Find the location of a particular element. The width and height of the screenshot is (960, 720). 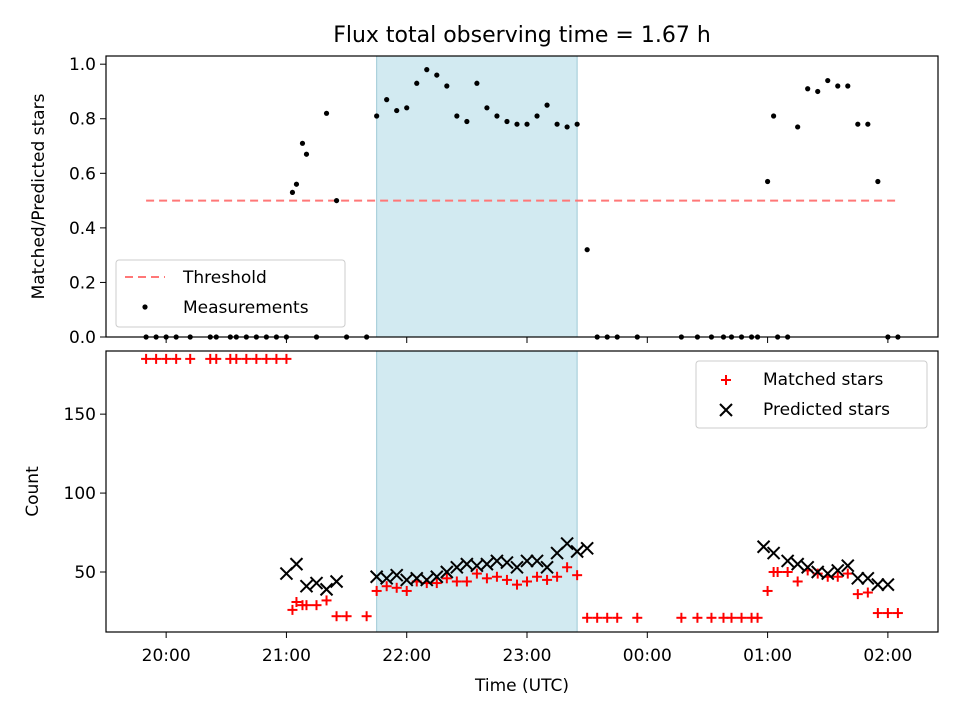

bottom-legend: Matched stars Predicted stars is located at coordinates (811, 394).